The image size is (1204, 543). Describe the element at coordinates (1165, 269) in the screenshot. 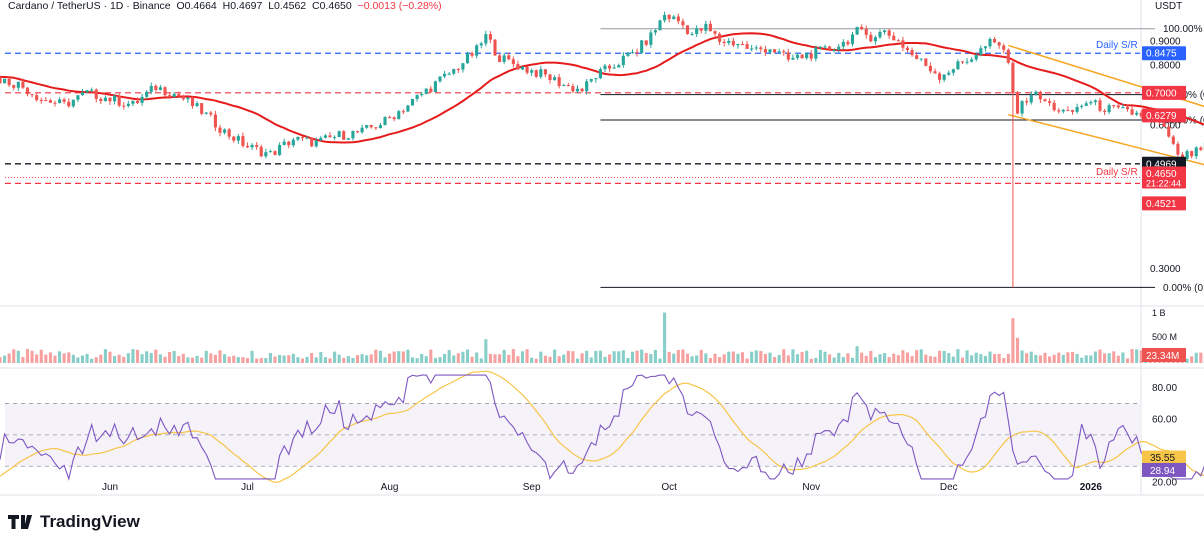

I see `y-tick-label: 0.3000` at that location.